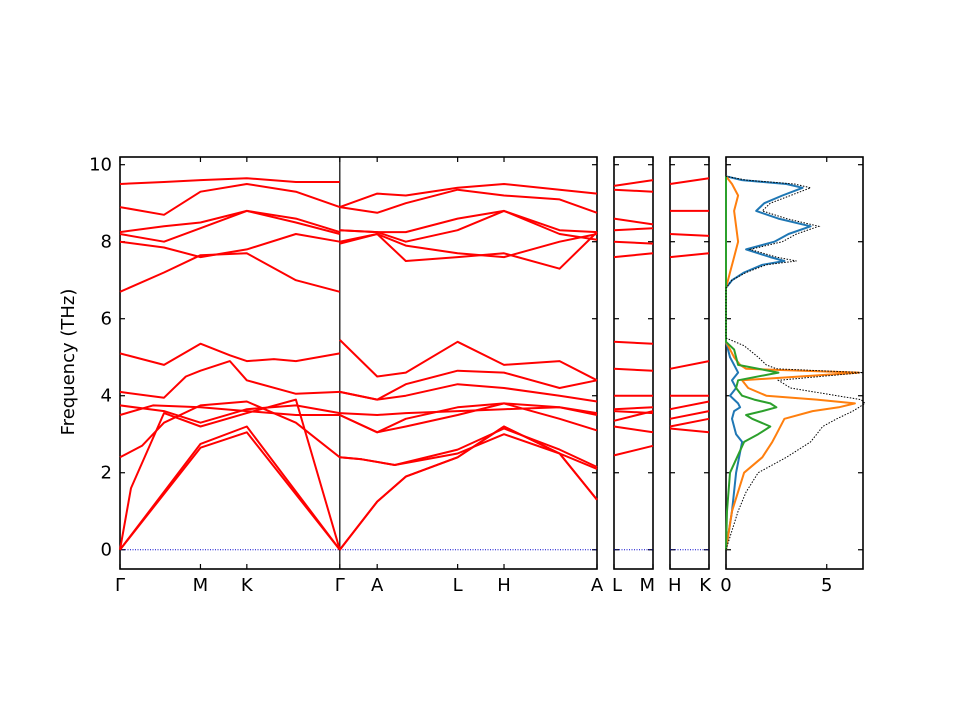 The width and height of the screenshot is (960, 725). I want to click on y-tick-label: 4, so click(106, 396).